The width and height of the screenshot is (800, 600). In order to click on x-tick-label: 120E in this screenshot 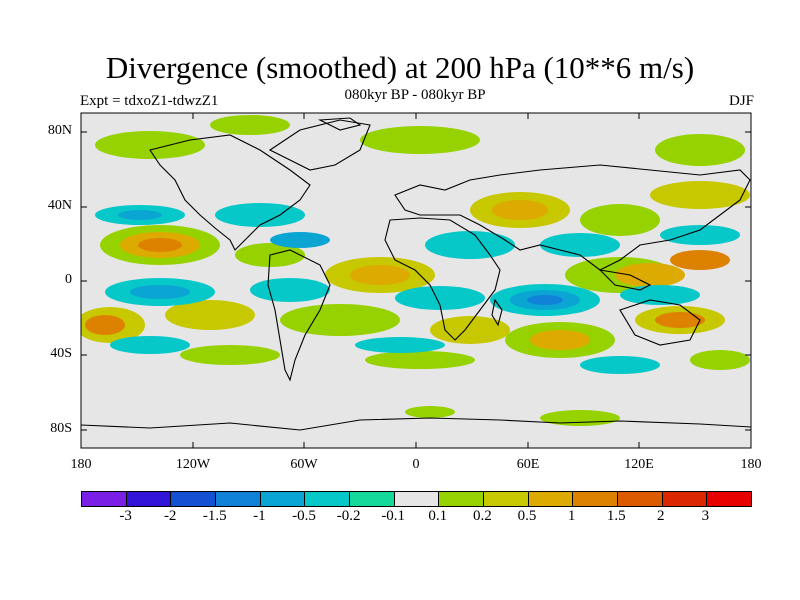, I will do `click(639, 464)`.